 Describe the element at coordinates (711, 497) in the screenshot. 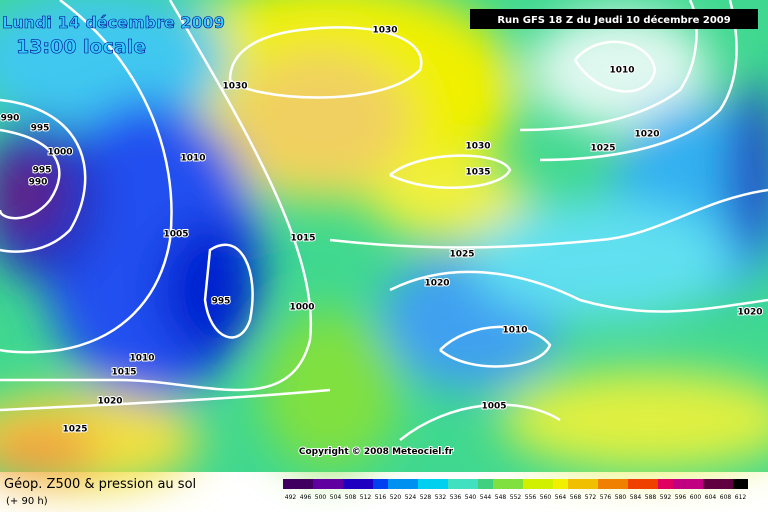

I see `scale-label: 604` at that location.